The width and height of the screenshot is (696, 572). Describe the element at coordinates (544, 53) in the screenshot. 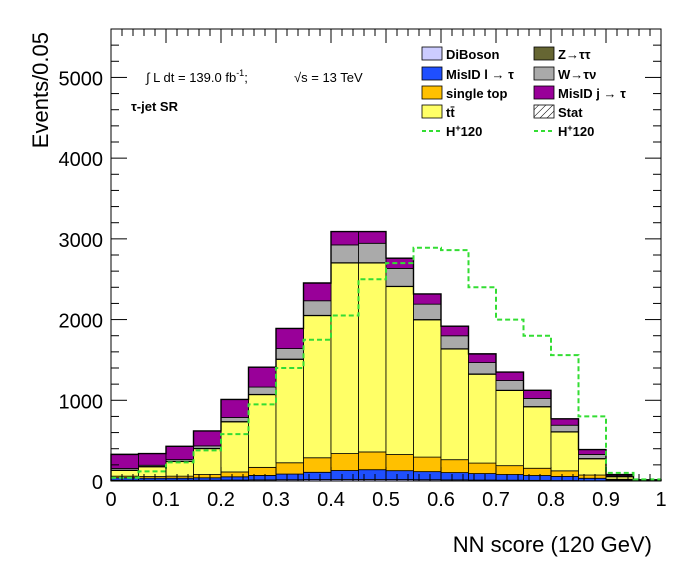

I see `legend-z-swatch` at that location.